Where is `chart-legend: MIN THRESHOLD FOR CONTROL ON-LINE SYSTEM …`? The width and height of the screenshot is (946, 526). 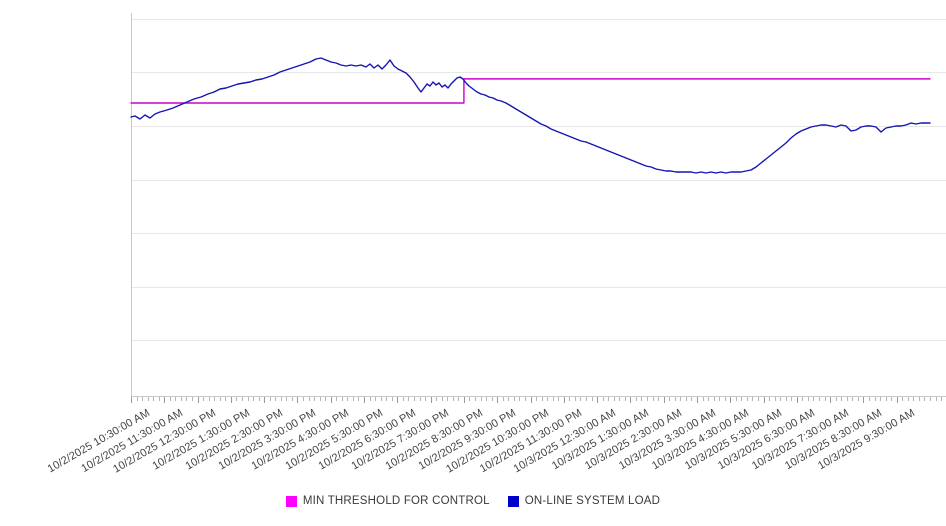
chart-legend: MIN THRESHOLD FOR CONTROL ON-LINE SYSTEM … is located at coordinates (473, 501).